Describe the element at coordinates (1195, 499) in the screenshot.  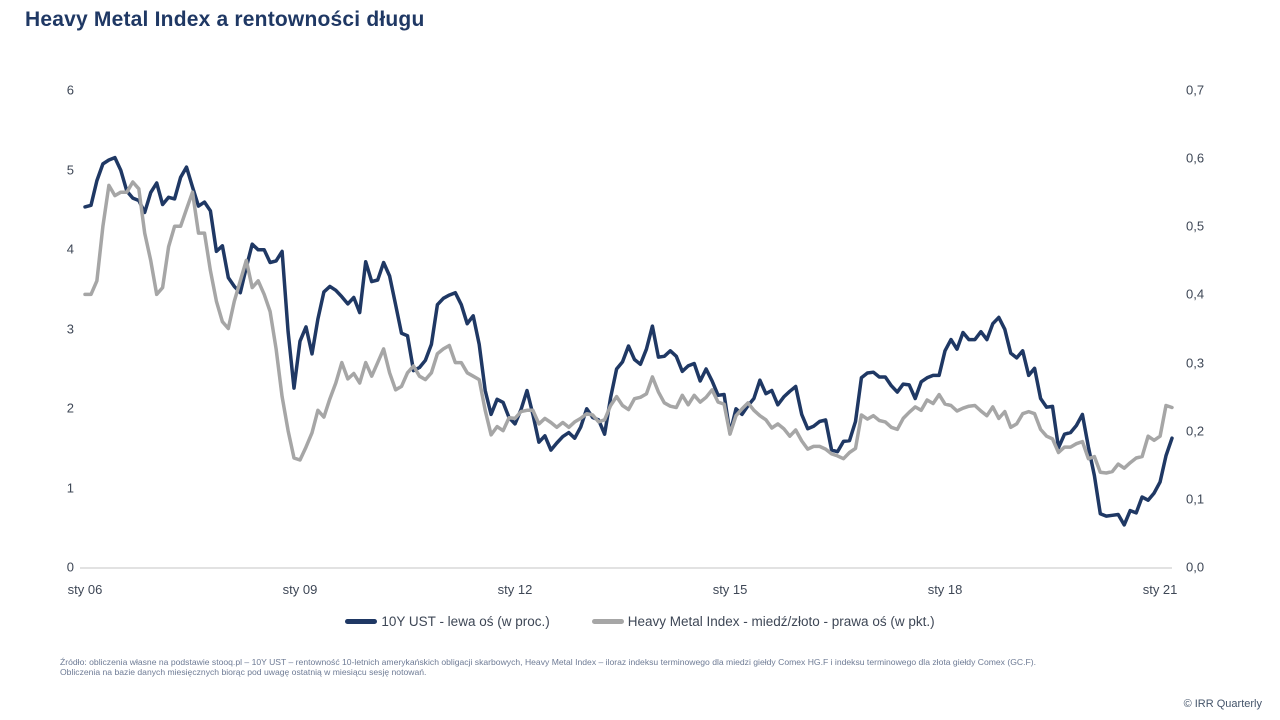
I see `axis-tick-label: 0,1` at that location.